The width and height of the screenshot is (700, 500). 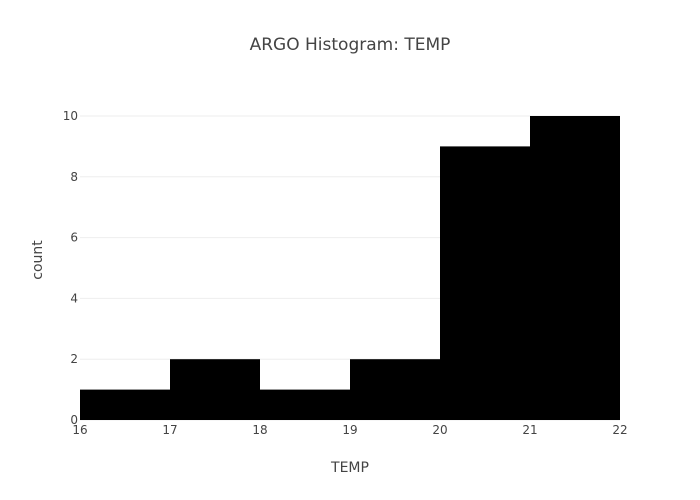 What do you see at coordinates (74, 420) in the screenshot?
I see `y-tick-label: 0` at bounding box center [74, 420].